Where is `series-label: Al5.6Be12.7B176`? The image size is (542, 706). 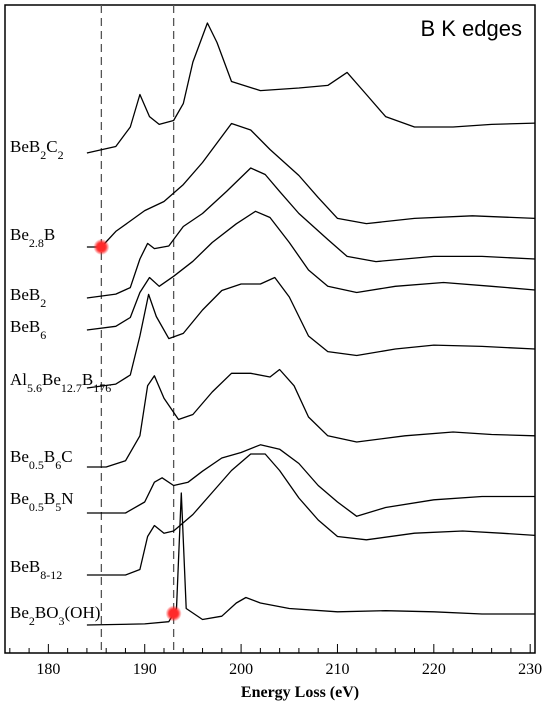
series-label: Al5.6Be12.7B176 is located at coordinates (60, 382).